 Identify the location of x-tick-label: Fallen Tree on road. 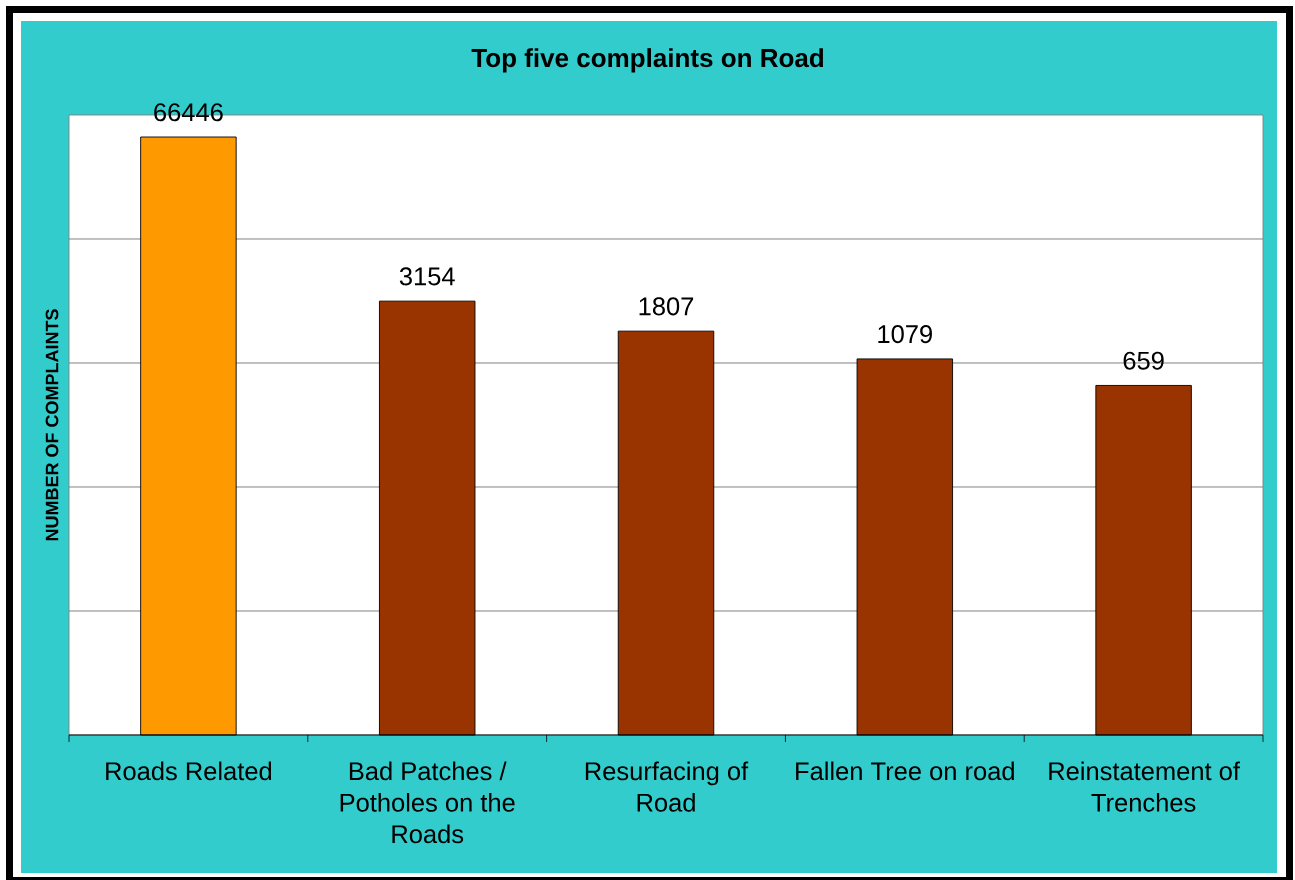
(905, 771).